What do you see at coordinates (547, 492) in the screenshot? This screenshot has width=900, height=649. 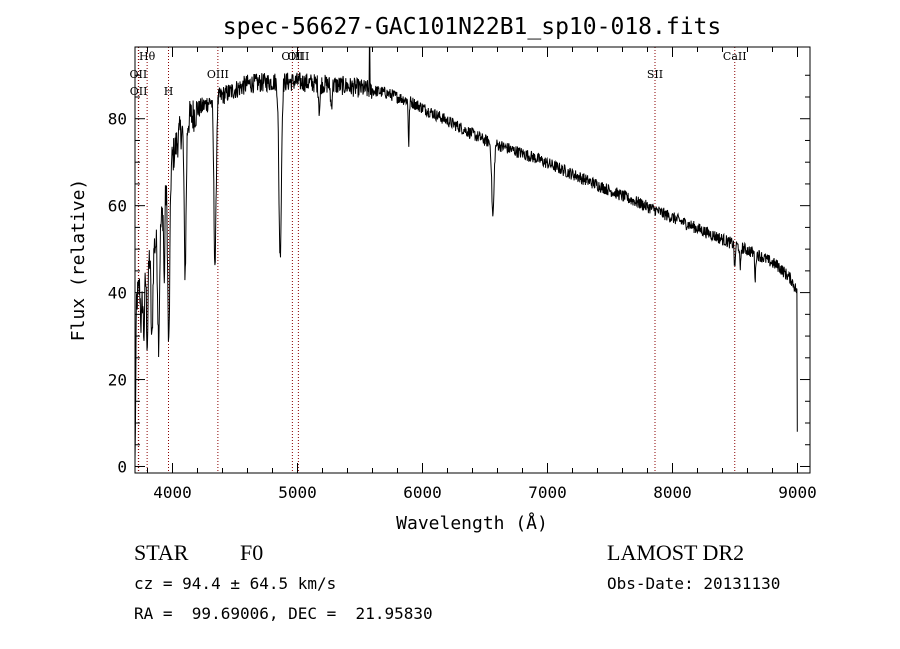 I see `x-tick-label: 7000` at bounding box center [547, 492].